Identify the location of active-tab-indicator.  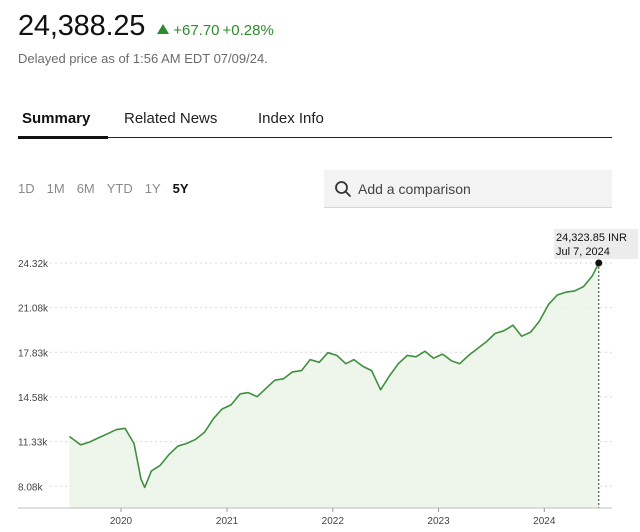
(63, 137).